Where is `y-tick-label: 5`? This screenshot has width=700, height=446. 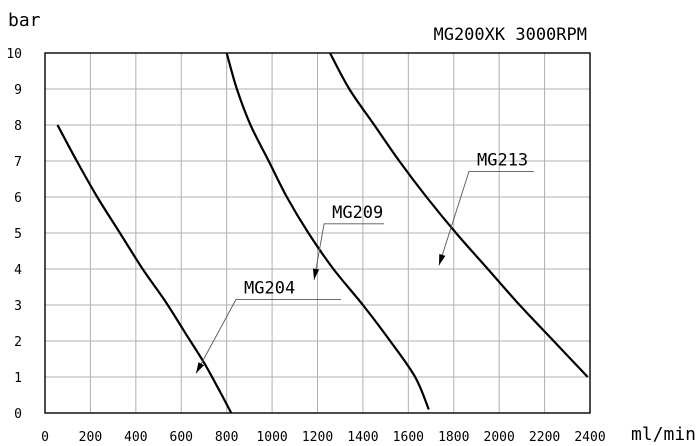 y-tick-label: 5 is located at coordinates (18, 234).